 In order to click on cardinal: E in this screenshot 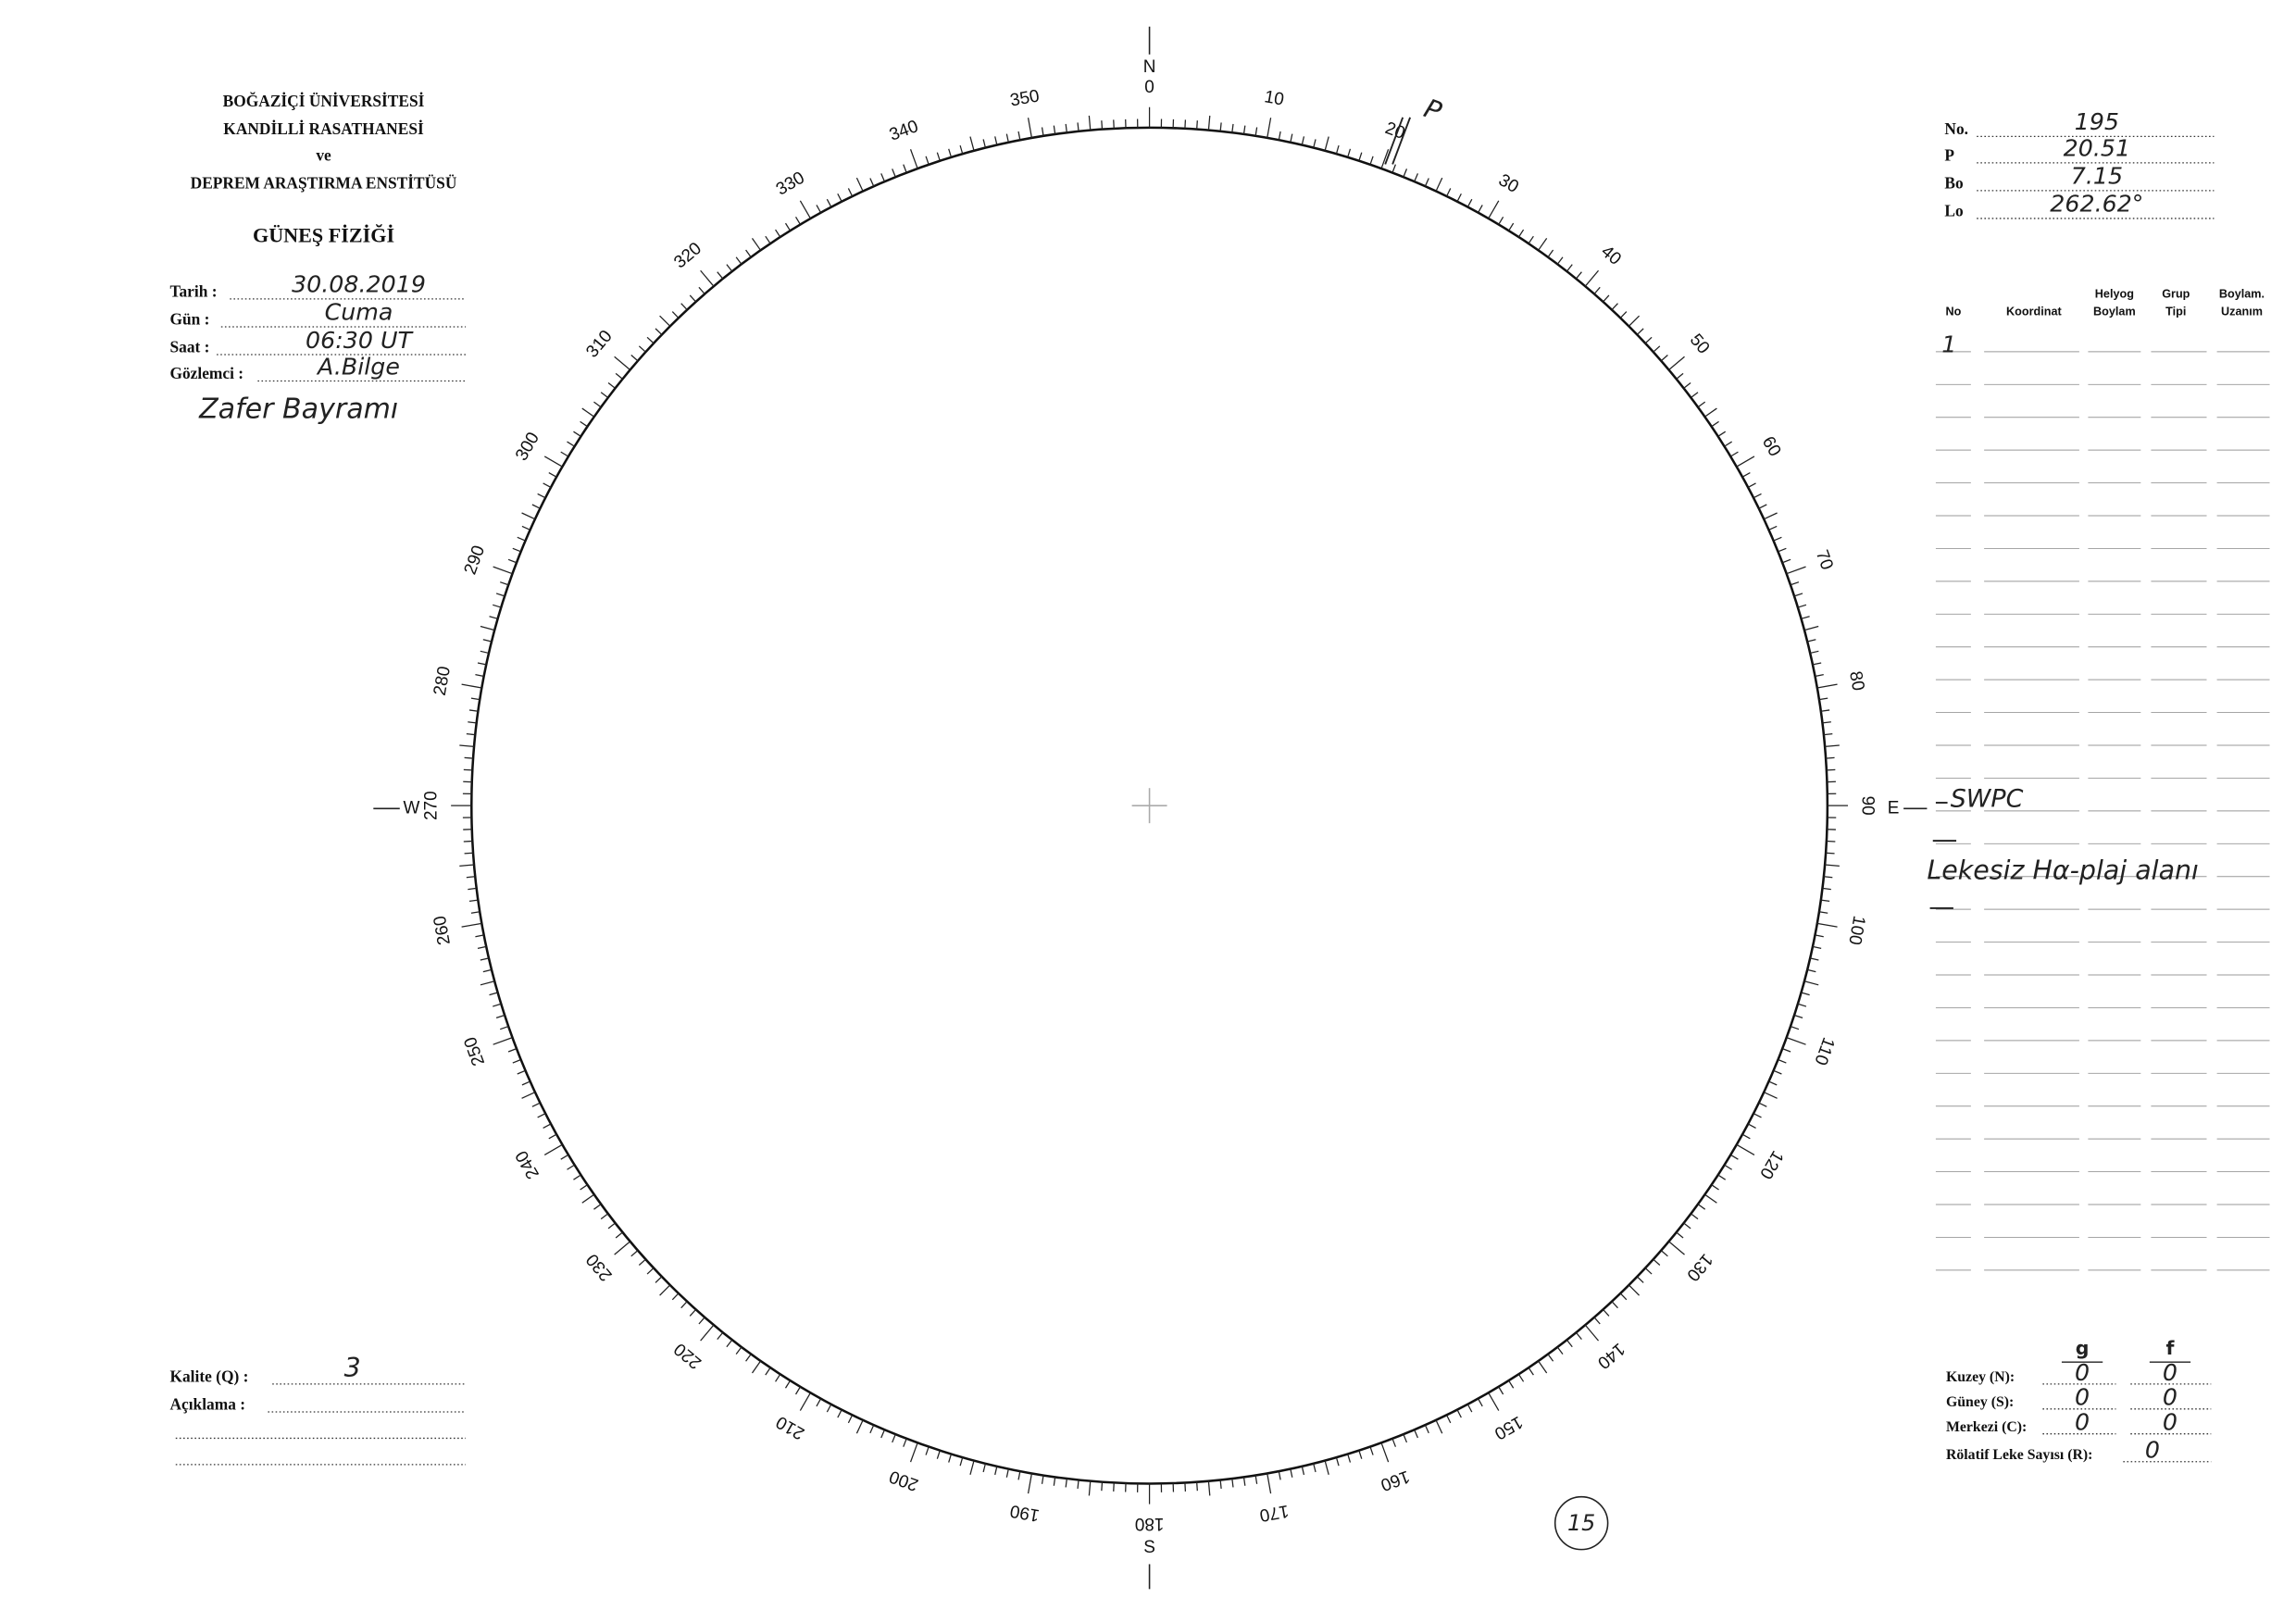, I will do `click(1894, 808)`.